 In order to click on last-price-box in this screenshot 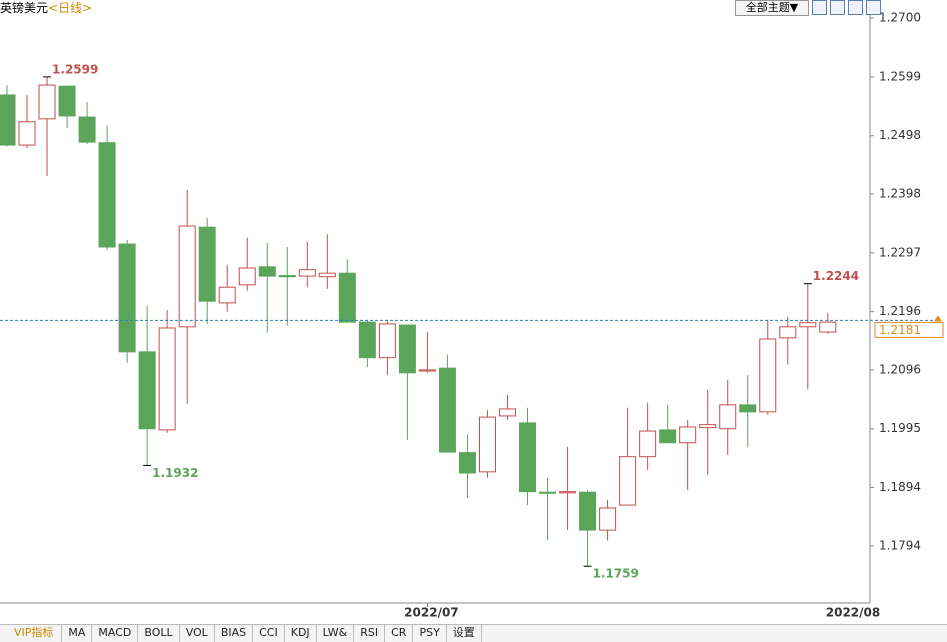, I will do `click(909, 329)`.